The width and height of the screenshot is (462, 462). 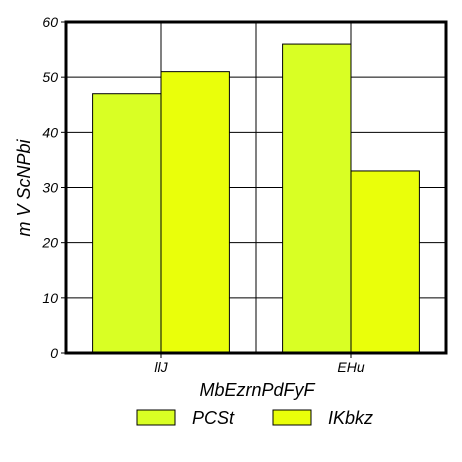 I want to click on x-tick-label: EHu, so click(x=350, y=367).